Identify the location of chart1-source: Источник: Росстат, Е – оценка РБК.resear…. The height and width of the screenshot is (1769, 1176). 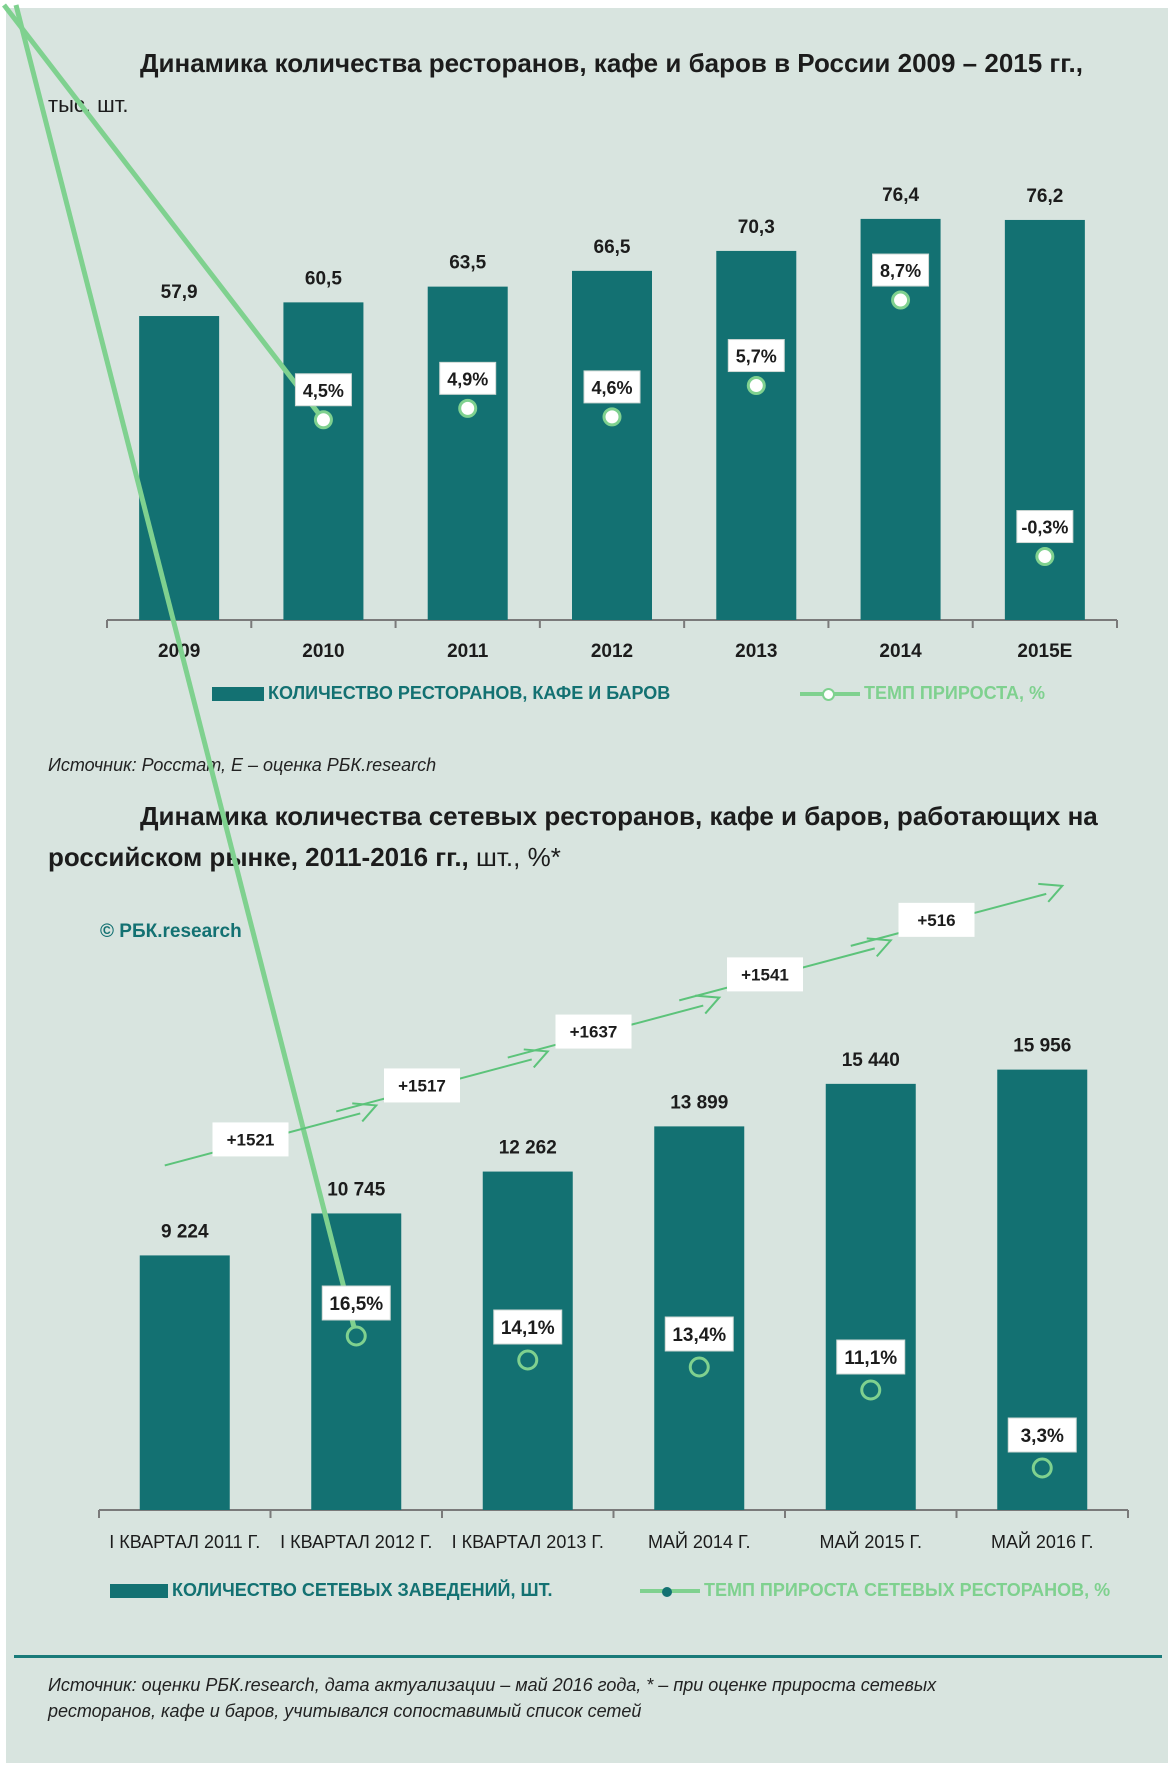
(242, 765).